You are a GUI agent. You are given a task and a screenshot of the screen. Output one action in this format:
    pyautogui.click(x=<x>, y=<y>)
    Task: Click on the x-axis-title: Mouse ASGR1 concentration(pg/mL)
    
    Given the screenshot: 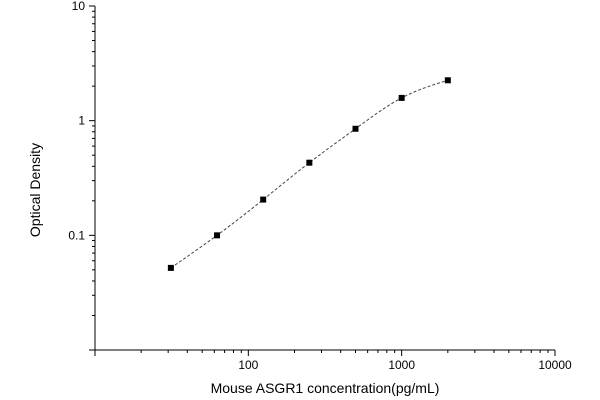 What is the action you would take?
    pyautogui.click(x=325, y=388)
    